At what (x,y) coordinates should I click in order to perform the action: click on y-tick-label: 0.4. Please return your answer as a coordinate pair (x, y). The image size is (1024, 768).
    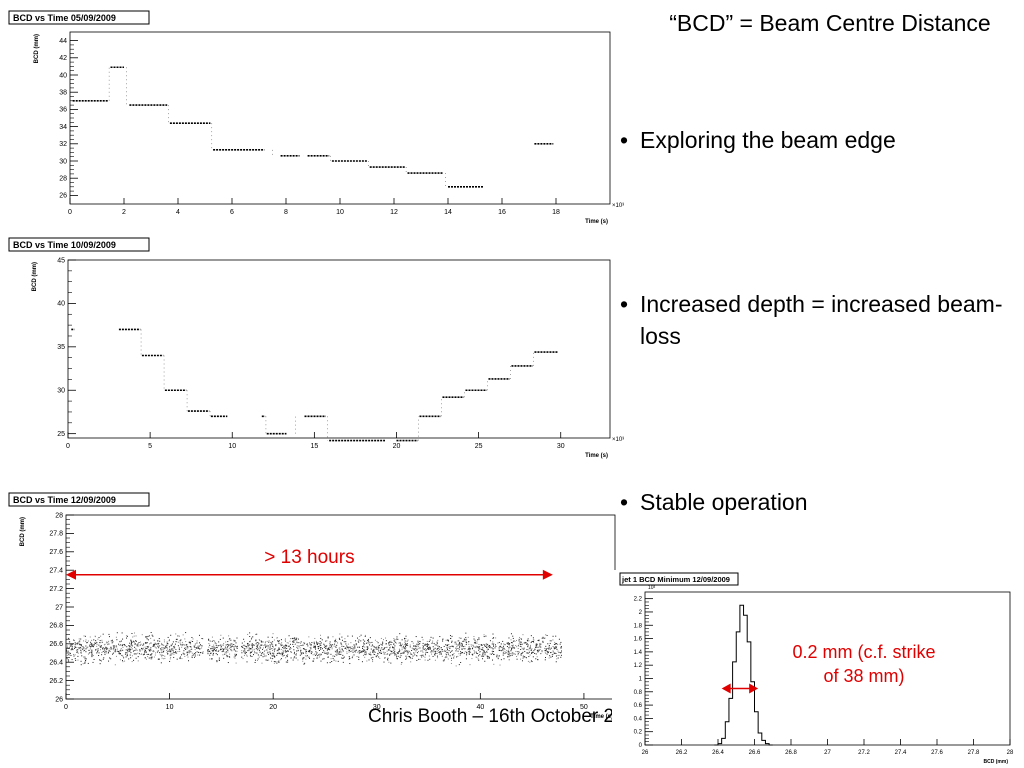
    Looking at the image, I should click on (638, 719).